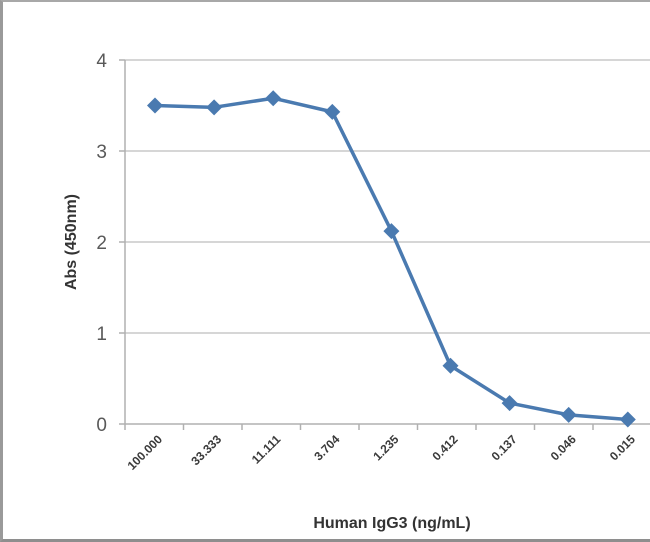 Image resolution: width=650 pixels, height=542 pixels. I want to click on x-tick-label: 0.015, so click(622, 447).